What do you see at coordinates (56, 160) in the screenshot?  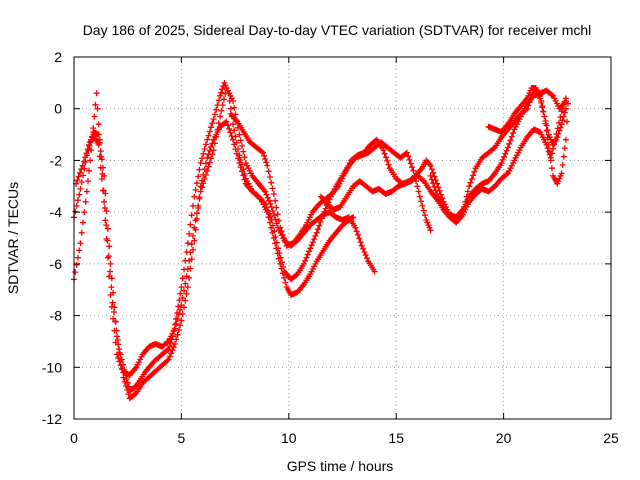 I see `y-tick-label: -2` at bounding box center [56, 160].